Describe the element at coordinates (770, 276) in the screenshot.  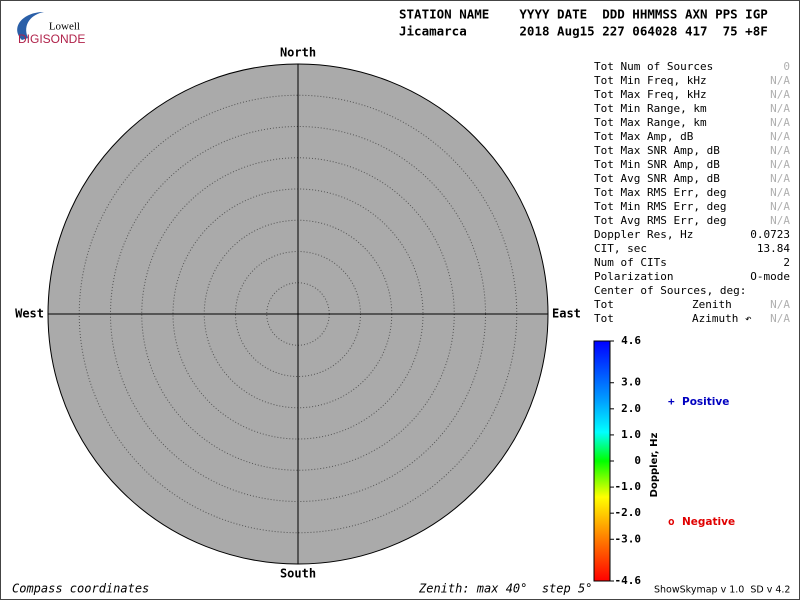
I see `stat-value: O-mode` at that location.